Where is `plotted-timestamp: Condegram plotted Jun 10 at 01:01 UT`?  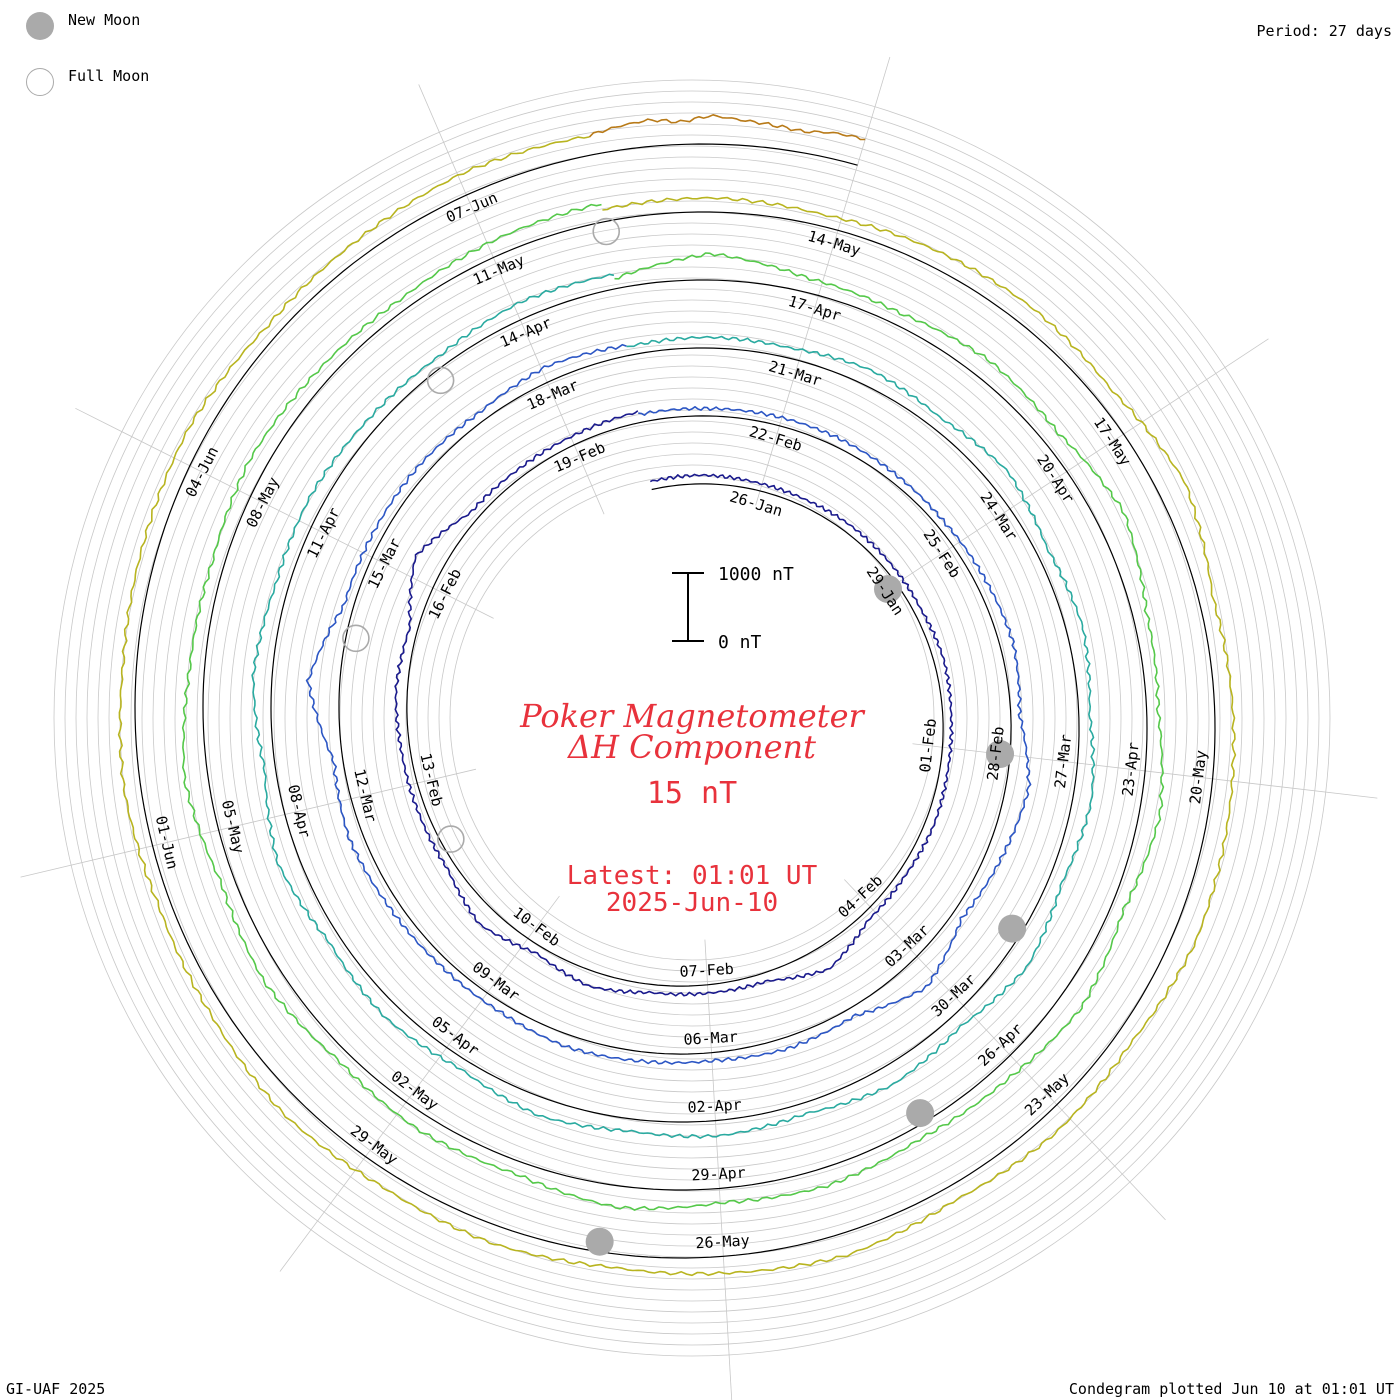 plotted-timestamp: Condegram plotted Jun 10 at 01:01 UT is located at coordinates (1231, 1389).